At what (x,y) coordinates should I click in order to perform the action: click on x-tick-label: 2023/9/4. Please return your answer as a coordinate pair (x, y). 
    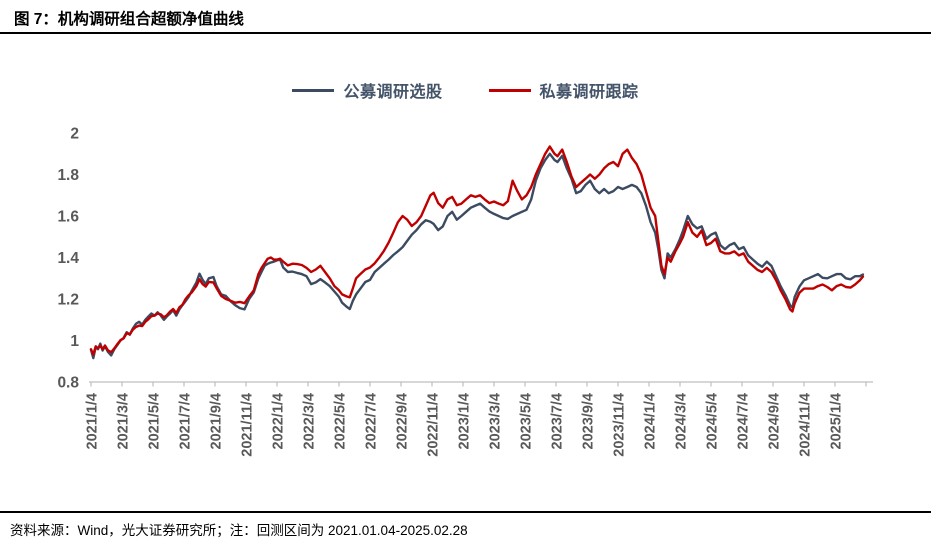
    Looking at the image, I should click on (589, 421).